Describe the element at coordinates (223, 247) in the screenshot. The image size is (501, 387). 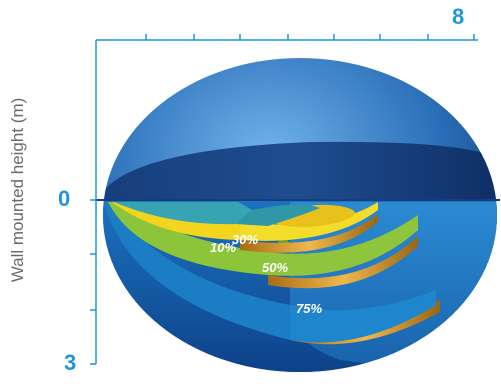
I see `zone-label-10: 10%` at that location.